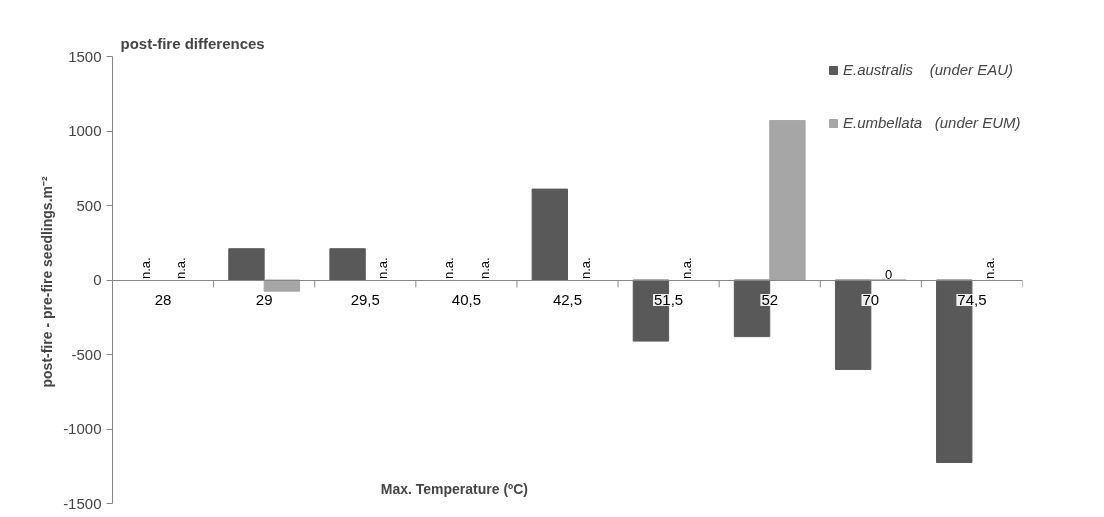  What do you see at coordinates (47, 282) in the screenshot?
I see `y-axis-title: post-fire - pre-fire seedlings.m⁻²` at bounding box center [47, 282].